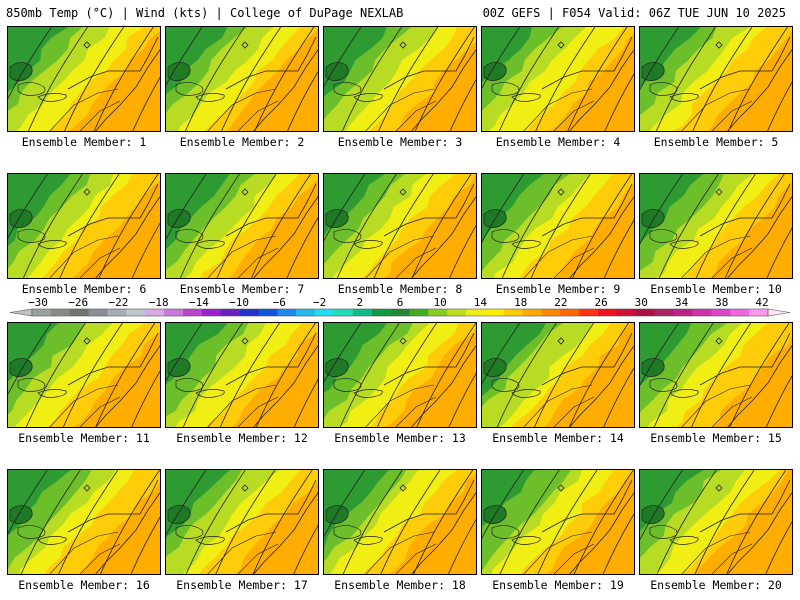 The image size is (800, 600). I want to click on colorbar-tick-label: −10, so click(239, 302).